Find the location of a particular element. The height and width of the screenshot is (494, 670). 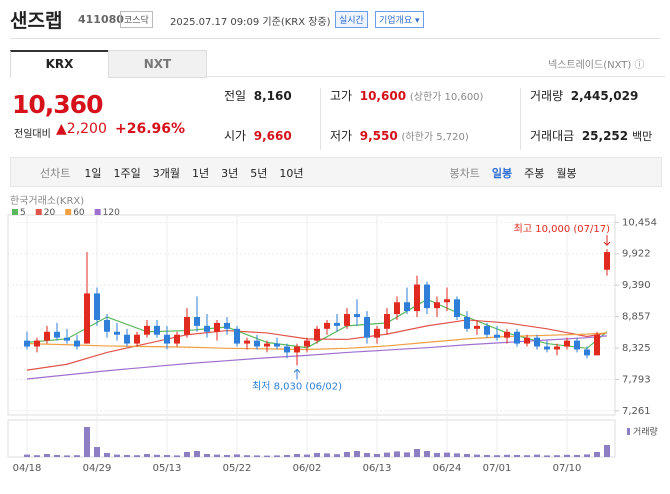

stat-amount: 거래대금 25,252 백만 is located at coordinates (591, 136).